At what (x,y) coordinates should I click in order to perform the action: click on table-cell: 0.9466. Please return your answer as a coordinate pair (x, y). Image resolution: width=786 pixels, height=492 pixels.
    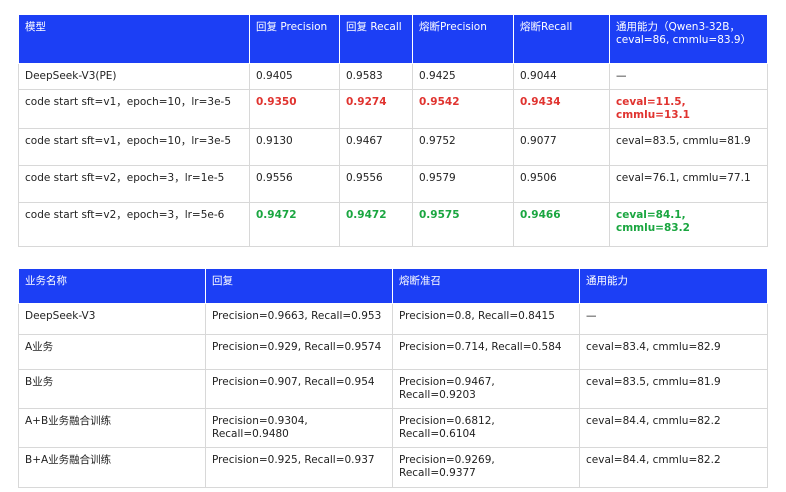
    Looking at the image, I should click on (561, 224).